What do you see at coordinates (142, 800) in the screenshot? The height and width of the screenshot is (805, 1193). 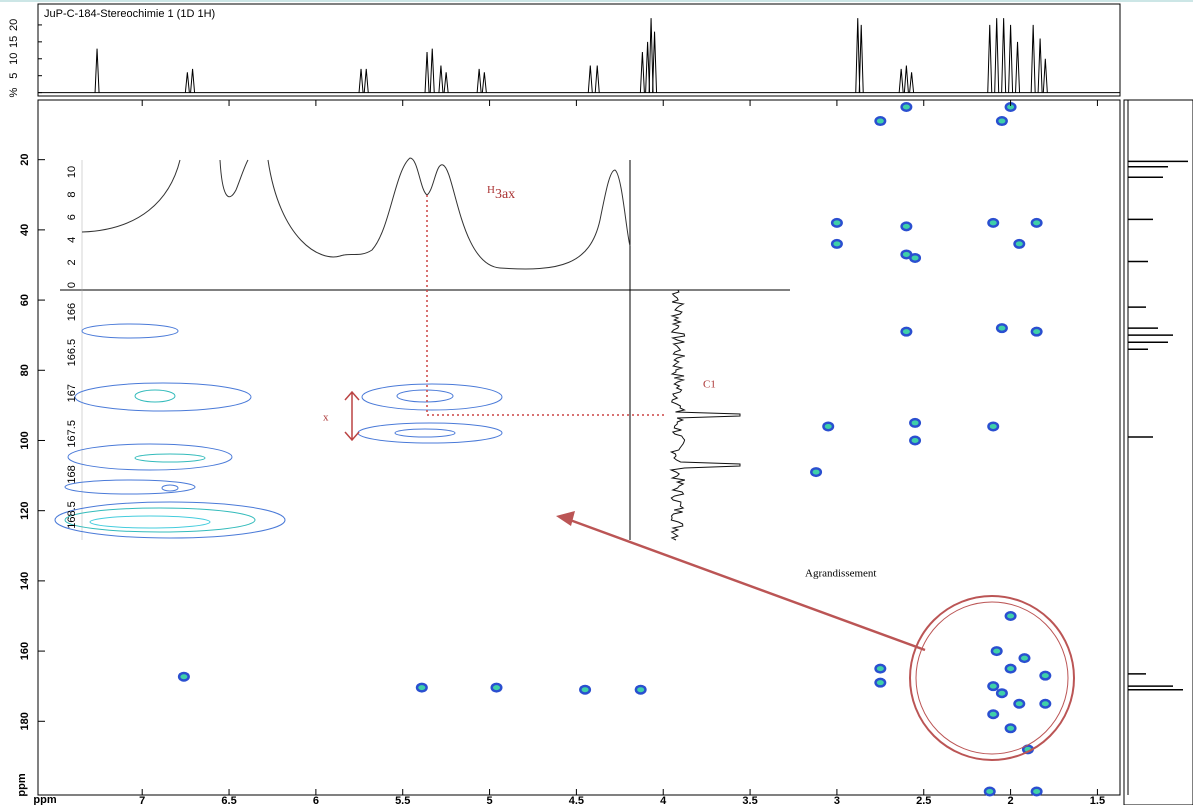 I see `x-tick-label: 7` at bounding box center [142, 800].